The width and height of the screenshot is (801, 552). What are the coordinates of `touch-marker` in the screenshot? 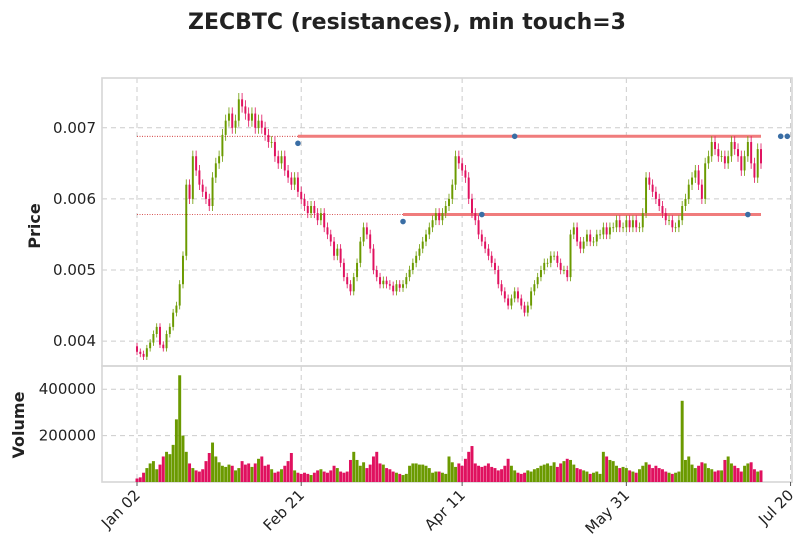 It's located at (514, 136).